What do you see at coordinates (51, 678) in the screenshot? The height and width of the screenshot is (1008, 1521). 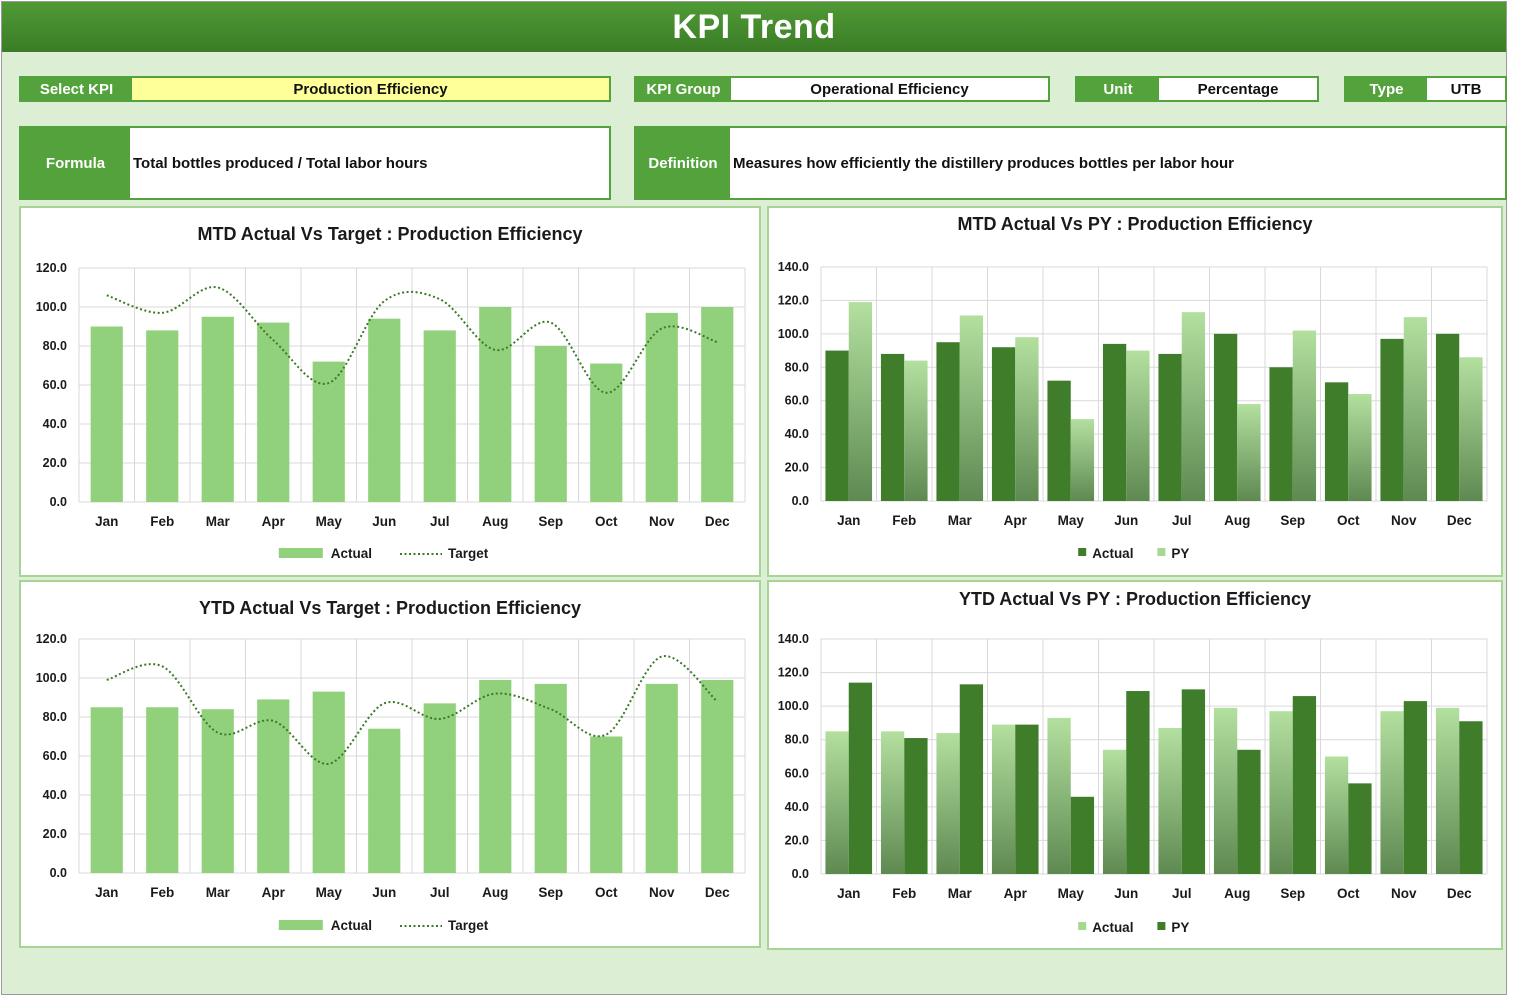 I see `y-tick-label: 100.0` at bounding box center [51, 678].